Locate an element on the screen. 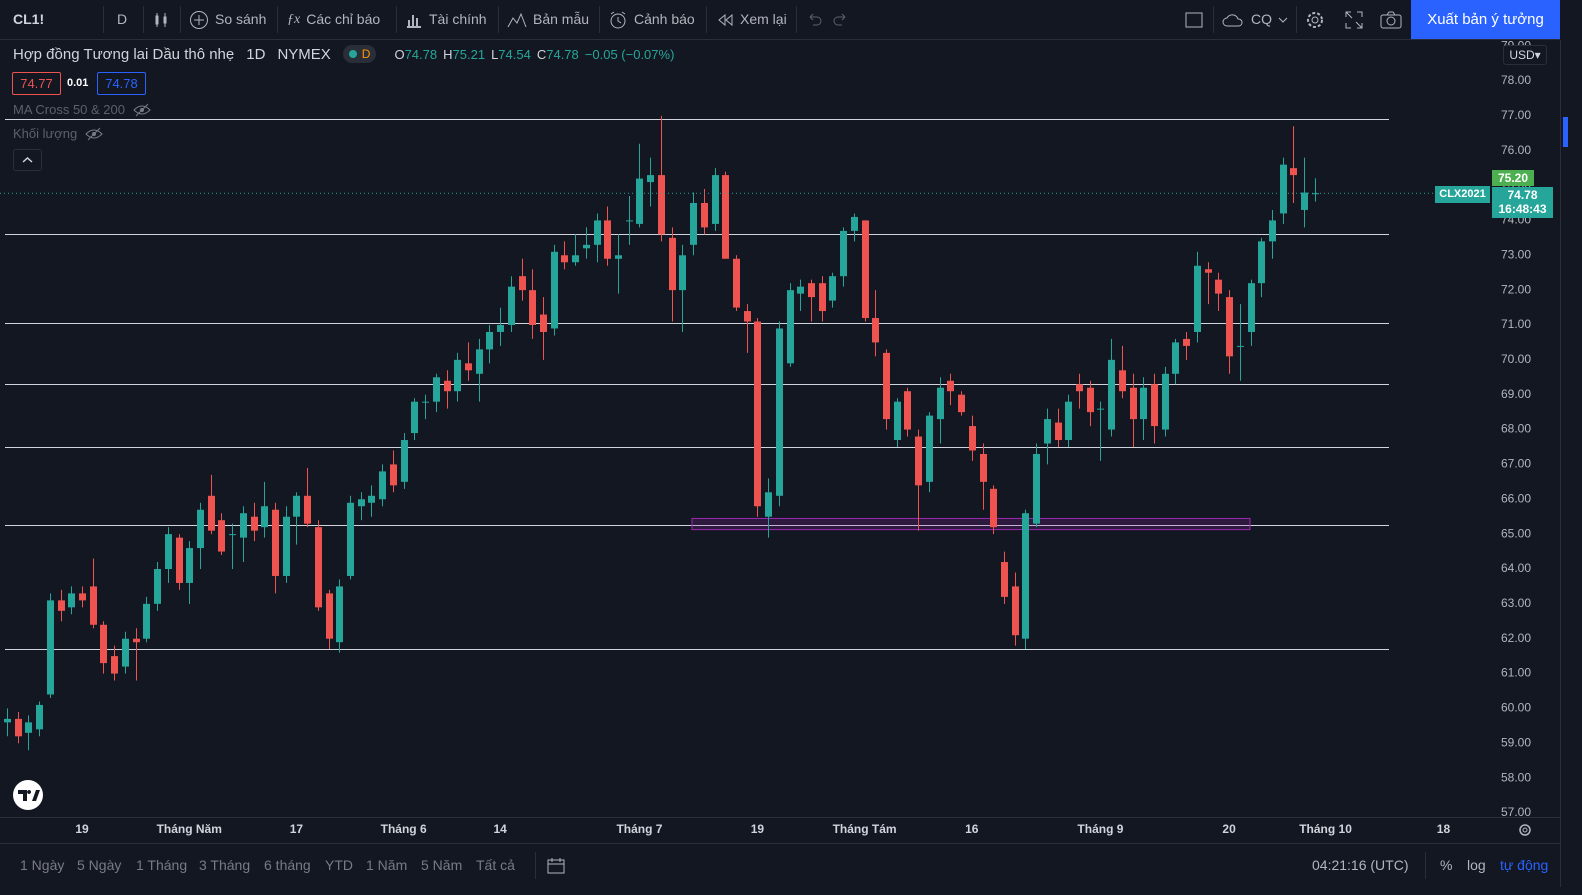 Image resolution: width=1582 pixels, height=895 pixels. collapse-legend-button is located at coordinates (27, 160).